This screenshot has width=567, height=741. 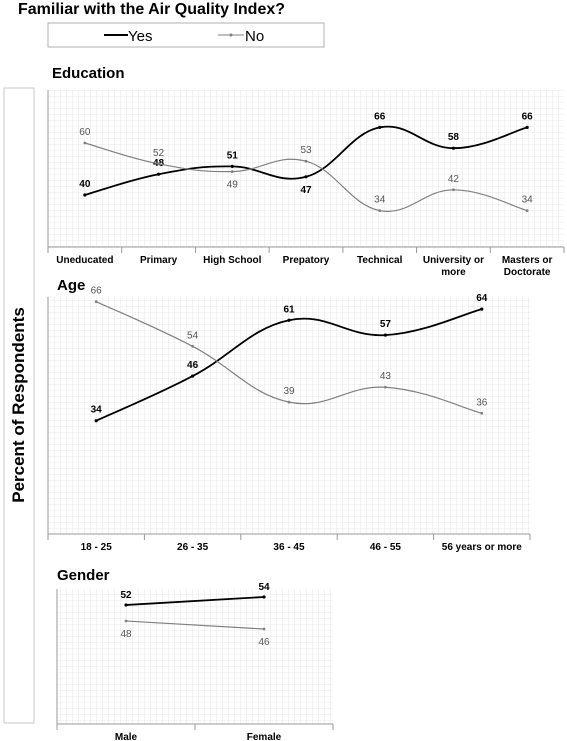 I want to click on education-tick-label: High School, so click(x=232, y=260).